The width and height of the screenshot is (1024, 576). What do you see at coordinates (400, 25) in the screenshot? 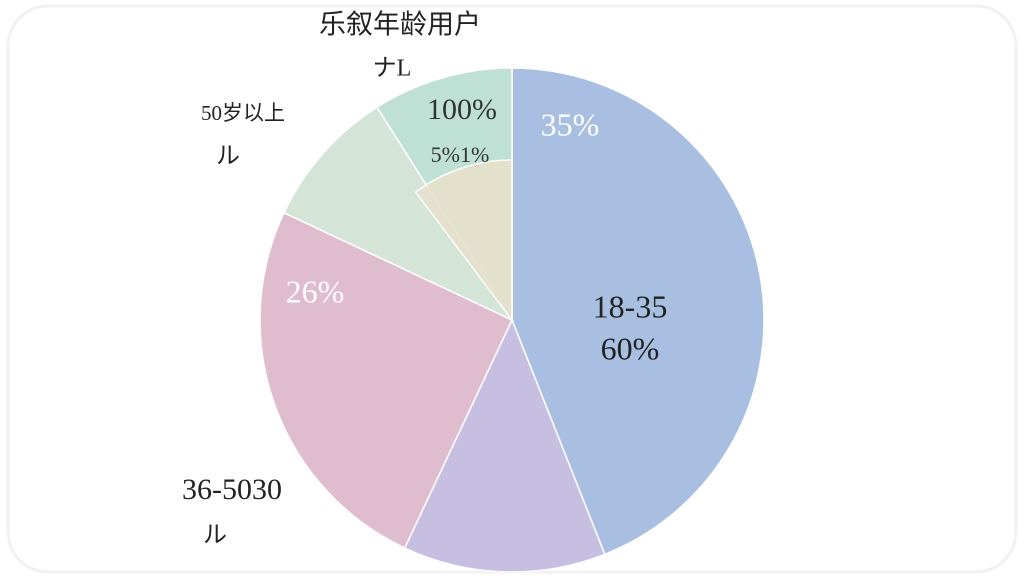
I see `chart-title: 乐叙年龄用户` at bounding box center [400, 25].